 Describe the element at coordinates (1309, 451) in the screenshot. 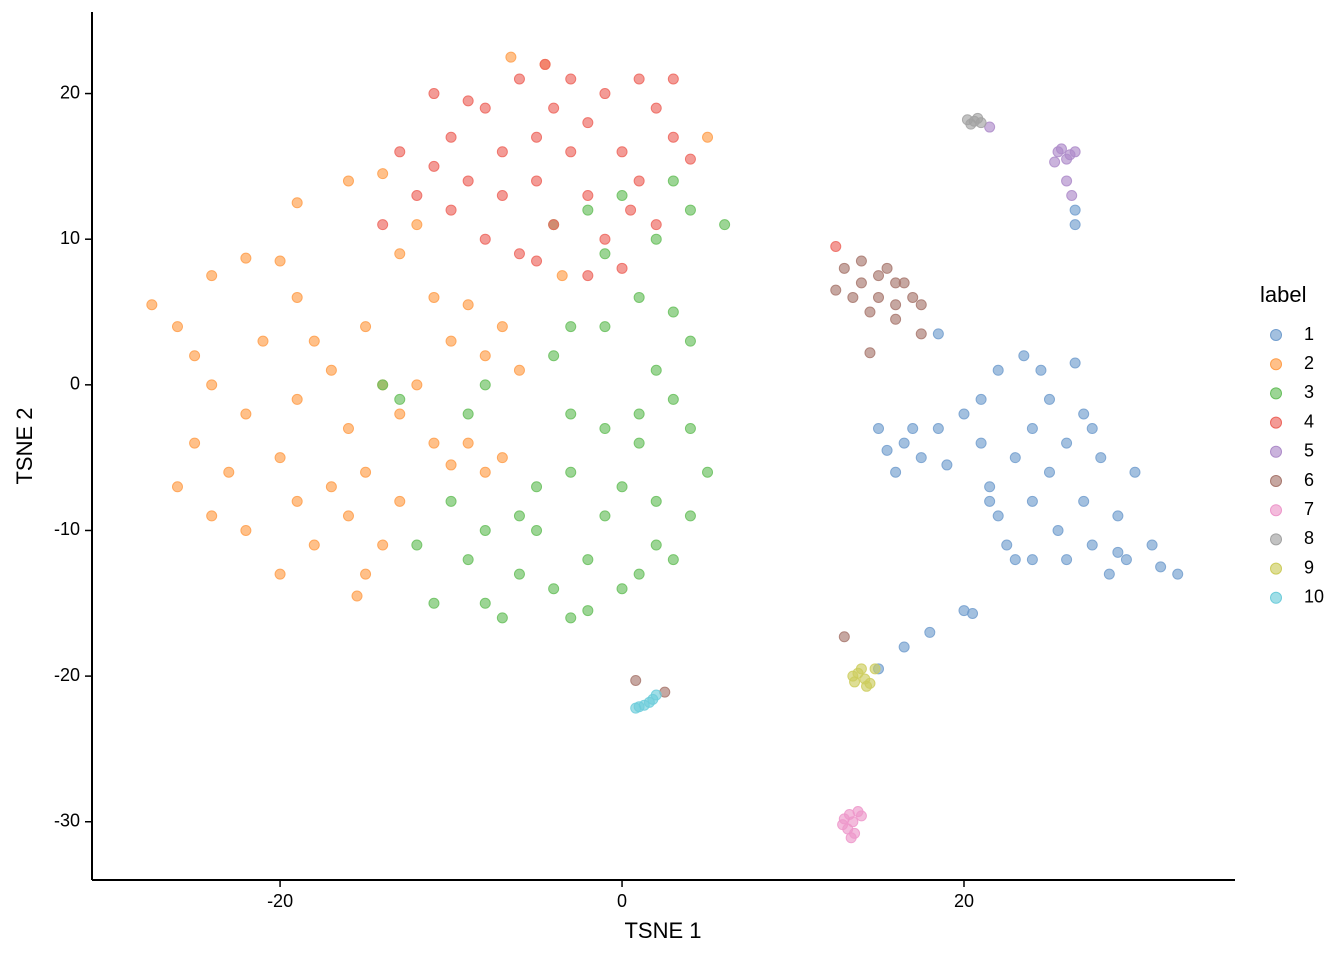

I see `legend-label: 5` at that location.